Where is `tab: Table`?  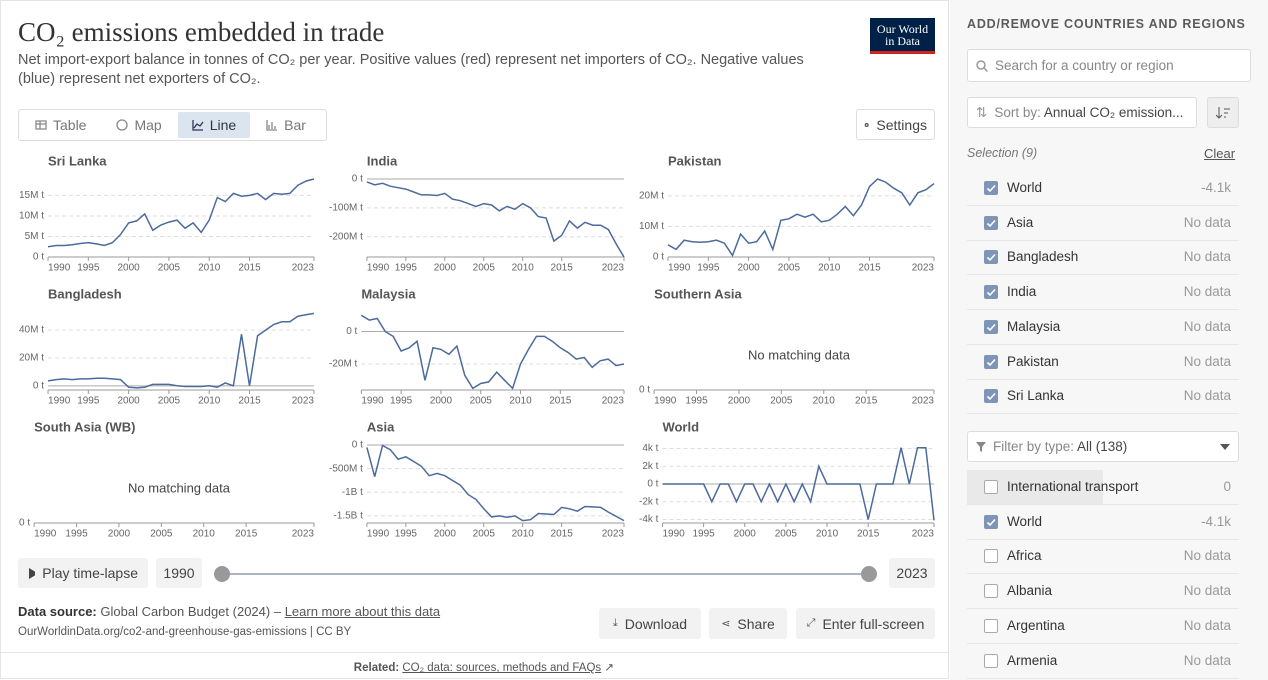
tab: Table is located at coordinates (60, 125).